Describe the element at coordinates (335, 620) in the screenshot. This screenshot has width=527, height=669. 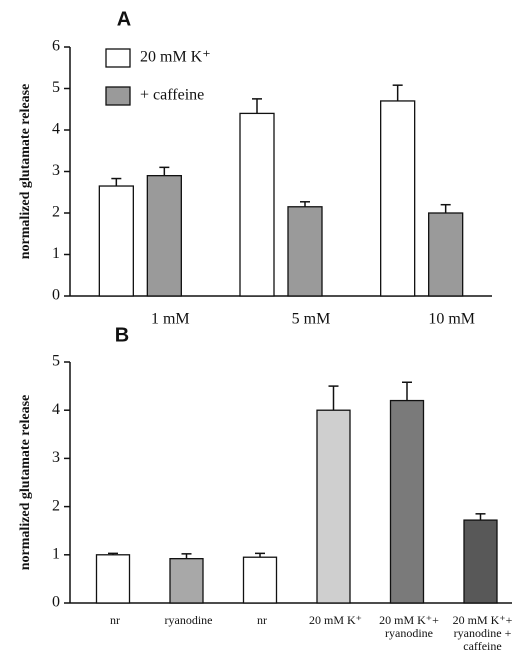
I see `x-tick-label: 20 mM K⁺` at that location.